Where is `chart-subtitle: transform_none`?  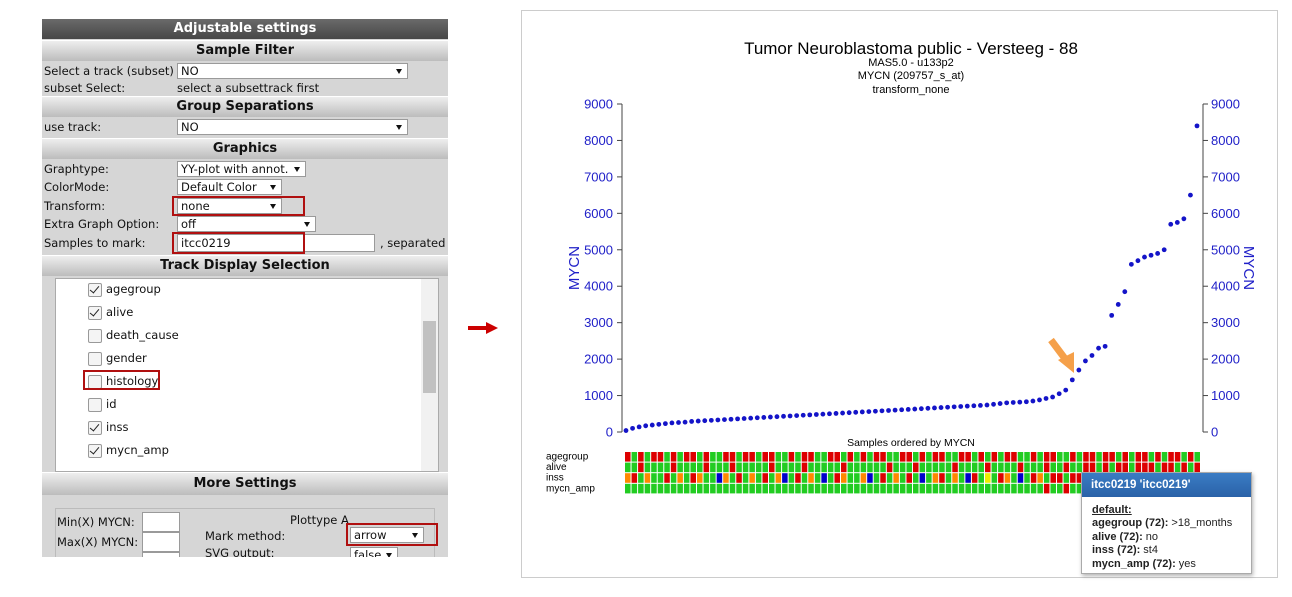
chart-subtitle: transform_none is located at coordinates (910, 90).